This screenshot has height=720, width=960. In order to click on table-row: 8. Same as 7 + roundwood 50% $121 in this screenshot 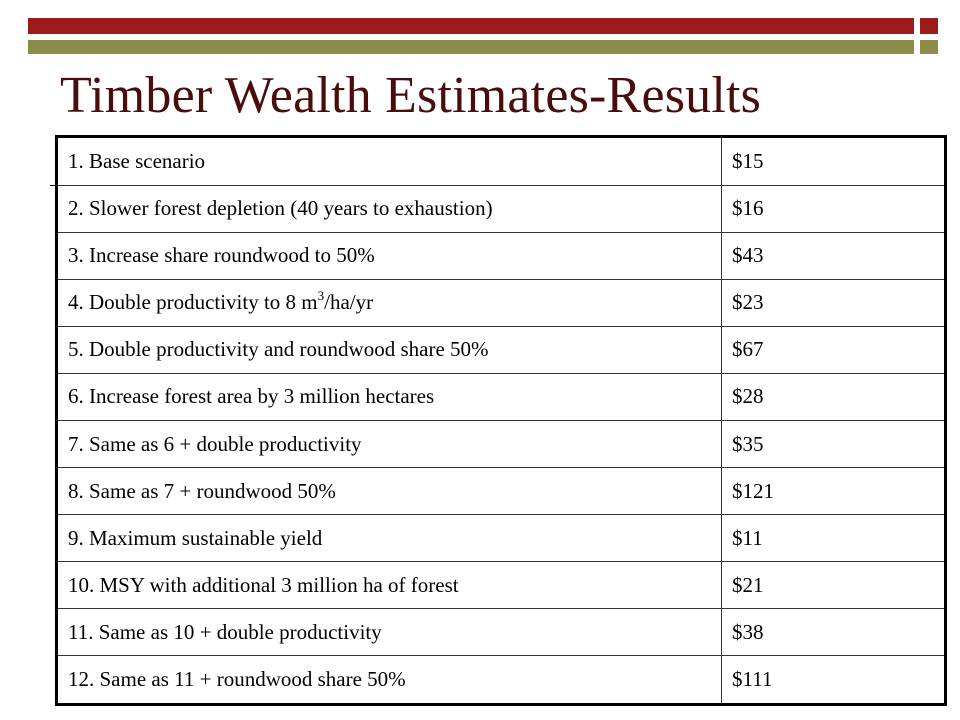, I will do `click(501, 491)`.